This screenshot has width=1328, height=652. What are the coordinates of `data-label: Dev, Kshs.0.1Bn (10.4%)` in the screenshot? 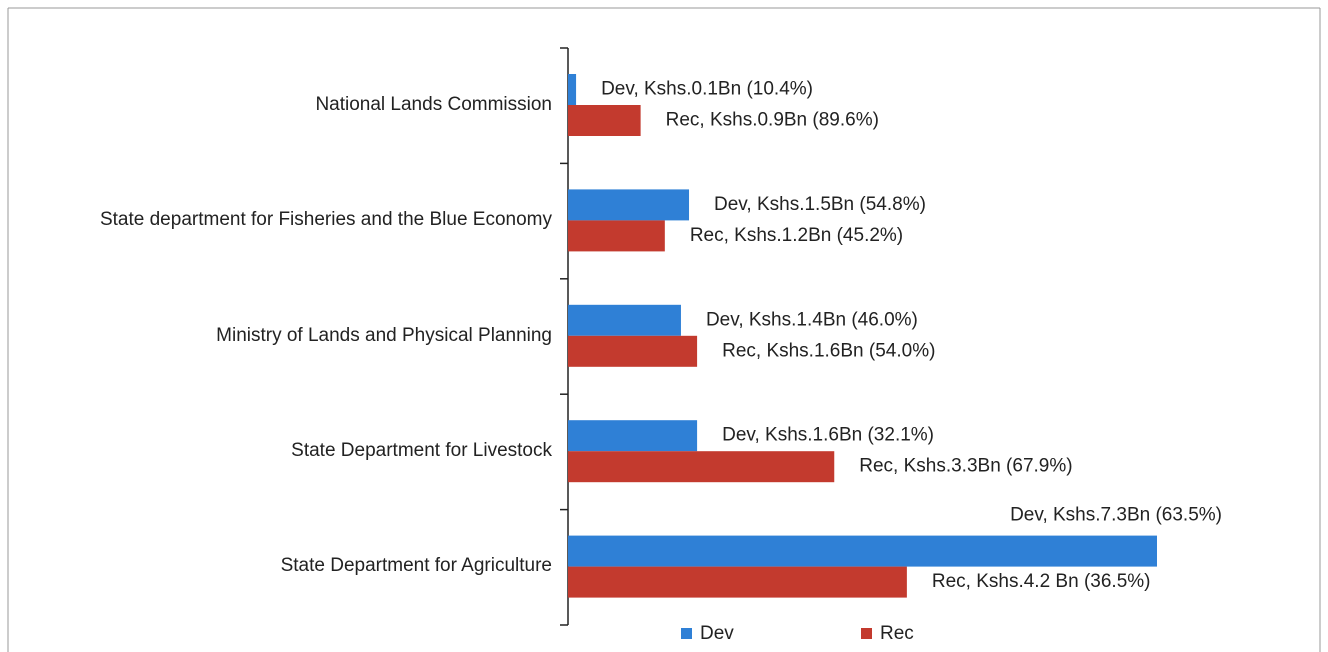 It's located at (707, 89).